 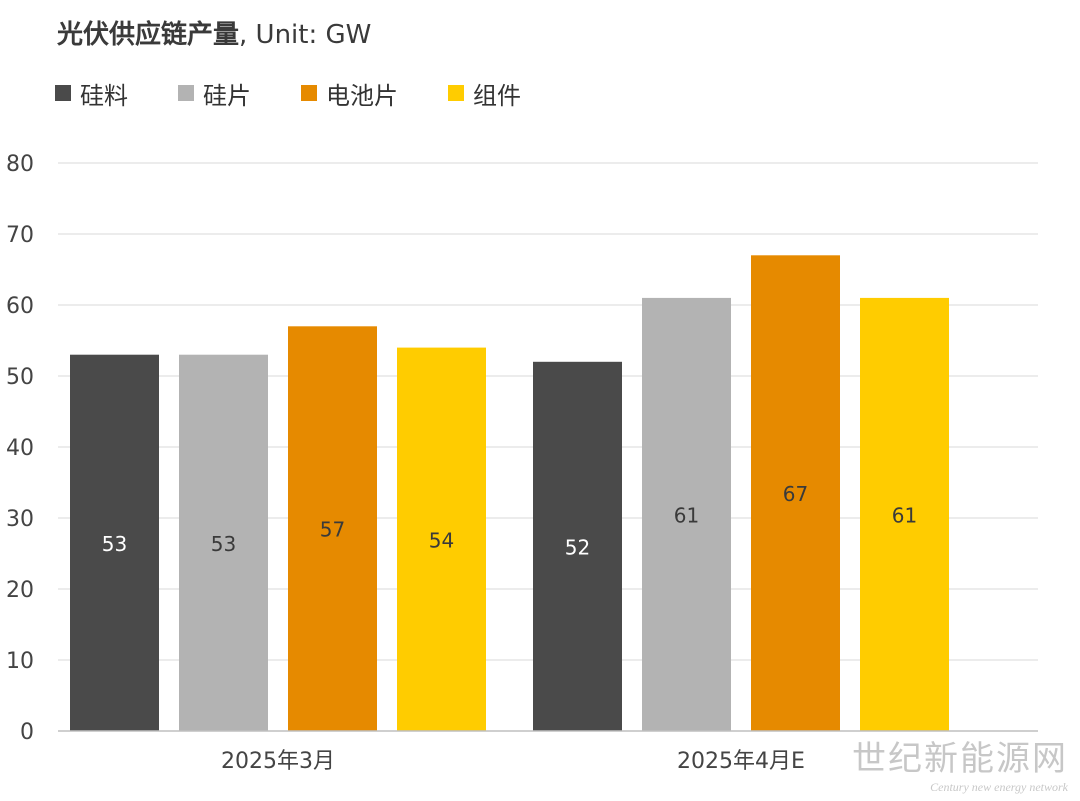 I want to click on watermark-en: Century new energy network, so click(x=999, y=787).